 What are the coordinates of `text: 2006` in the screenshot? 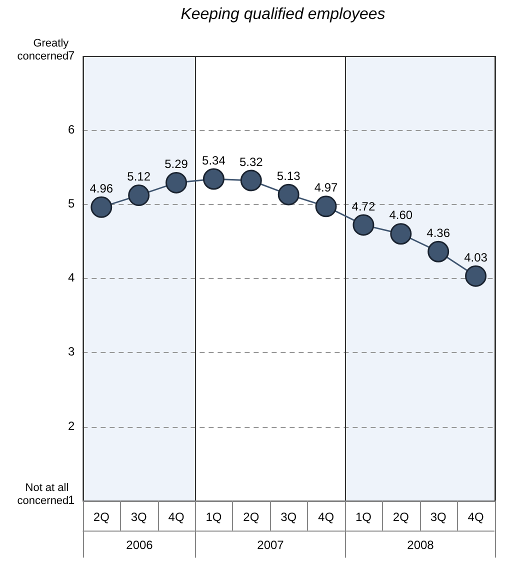 It's located at (140, 545).